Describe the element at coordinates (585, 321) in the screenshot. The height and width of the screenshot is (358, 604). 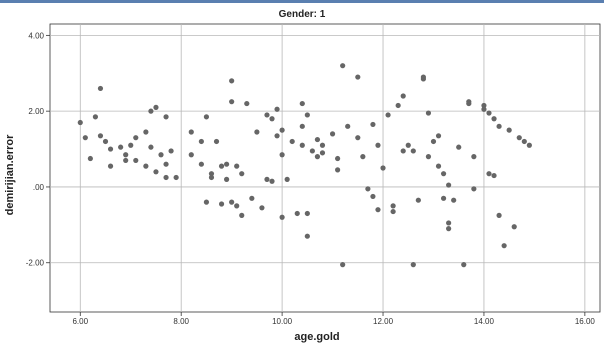
I see `x-tick-label: 16.00` at that location.